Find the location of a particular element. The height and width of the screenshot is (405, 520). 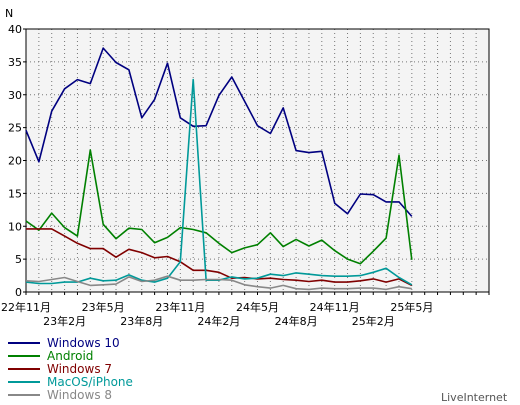

x-tick-label: 24年11月 is located at coordinates (335, 307).